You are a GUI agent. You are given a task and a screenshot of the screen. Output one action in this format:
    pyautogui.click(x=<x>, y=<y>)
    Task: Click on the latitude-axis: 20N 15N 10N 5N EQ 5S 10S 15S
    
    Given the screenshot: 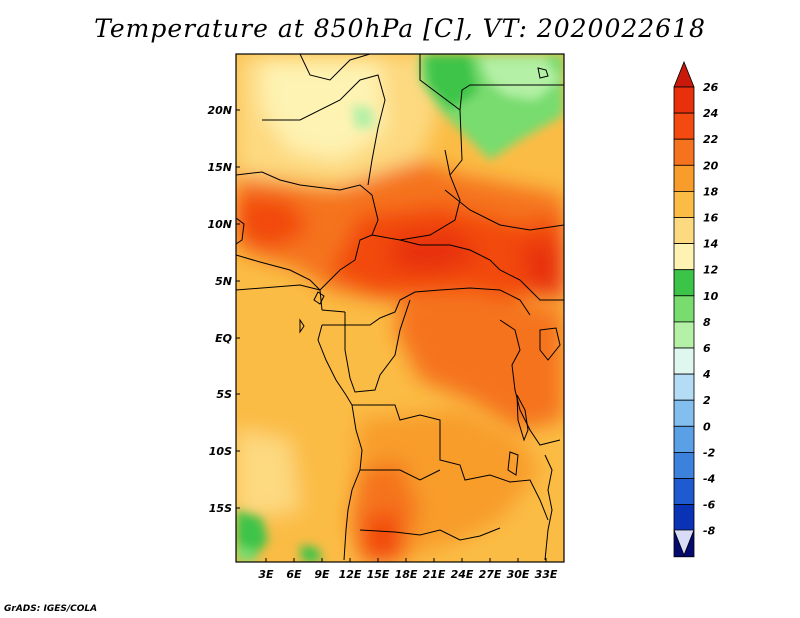 What is the action you would take?
    pyautogui.click(x=223, y=309)
    